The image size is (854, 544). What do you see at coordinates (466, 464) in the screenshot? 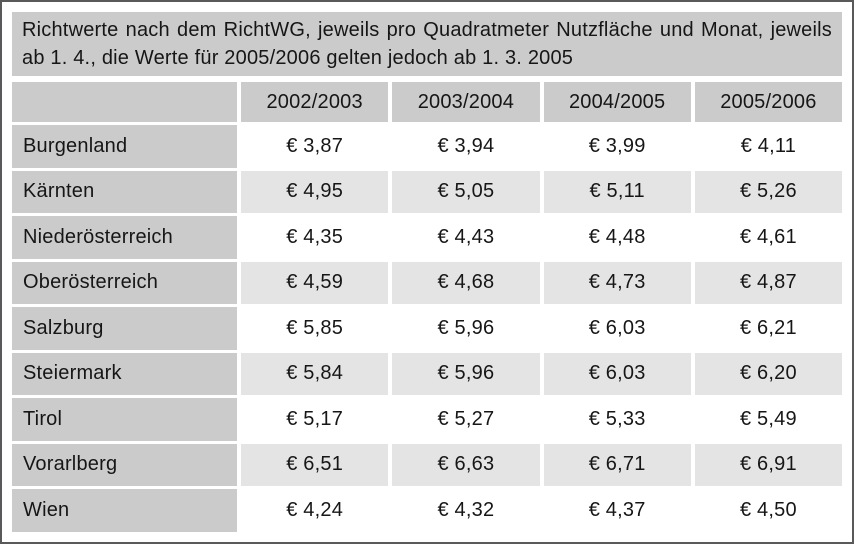
I see `value-cell: € 6,63` at bounding box center [466, 464].